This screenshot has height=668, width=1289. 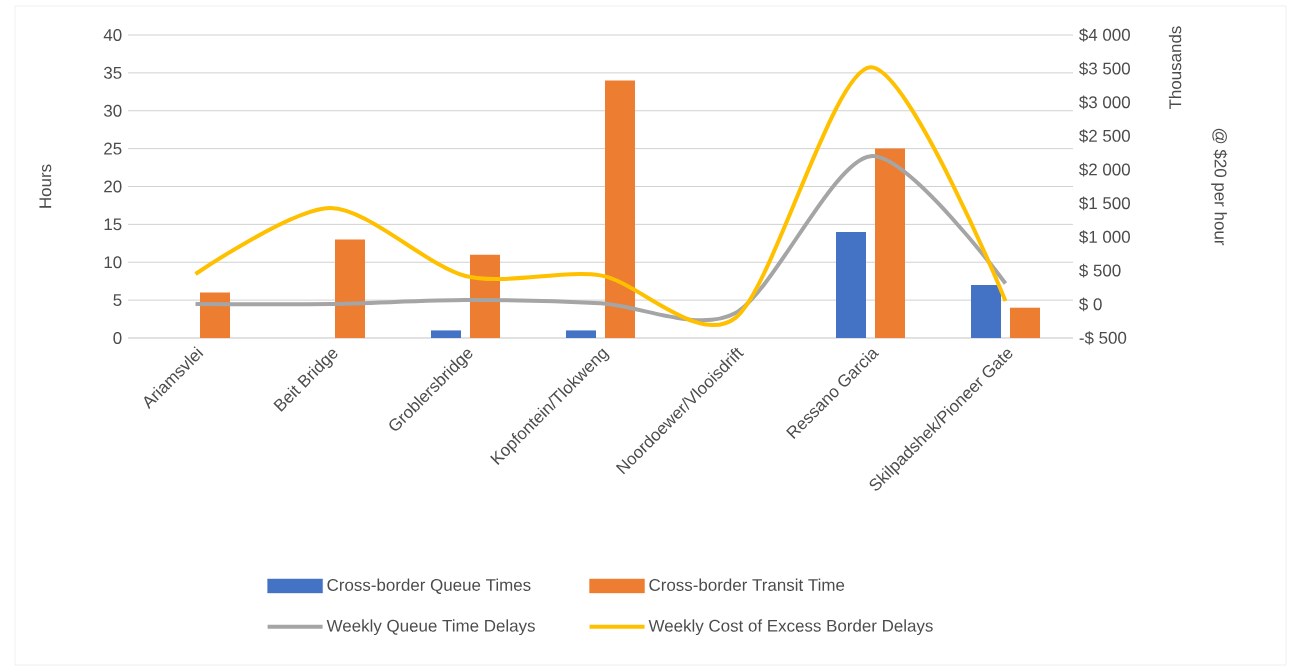 What do you see at coordinates (1104, 102) in the screenshot?
I see `y2-tick-label: $3 000` at bounding box center [1104, 102].